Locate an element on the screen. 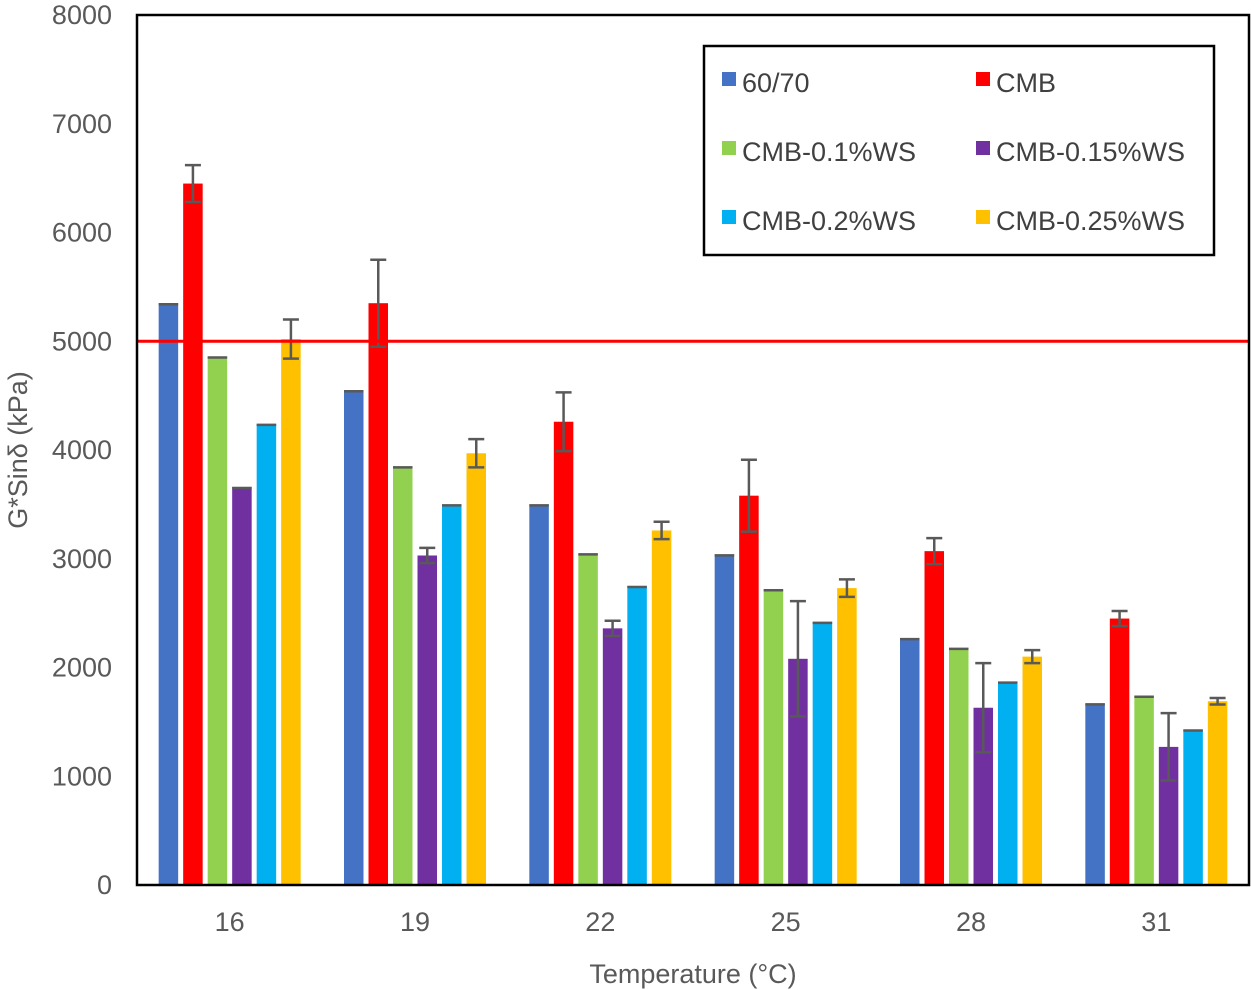 This screenshot has height=990, width=1251. y-tick-label: 7000 is located at coordinates (82, 124).